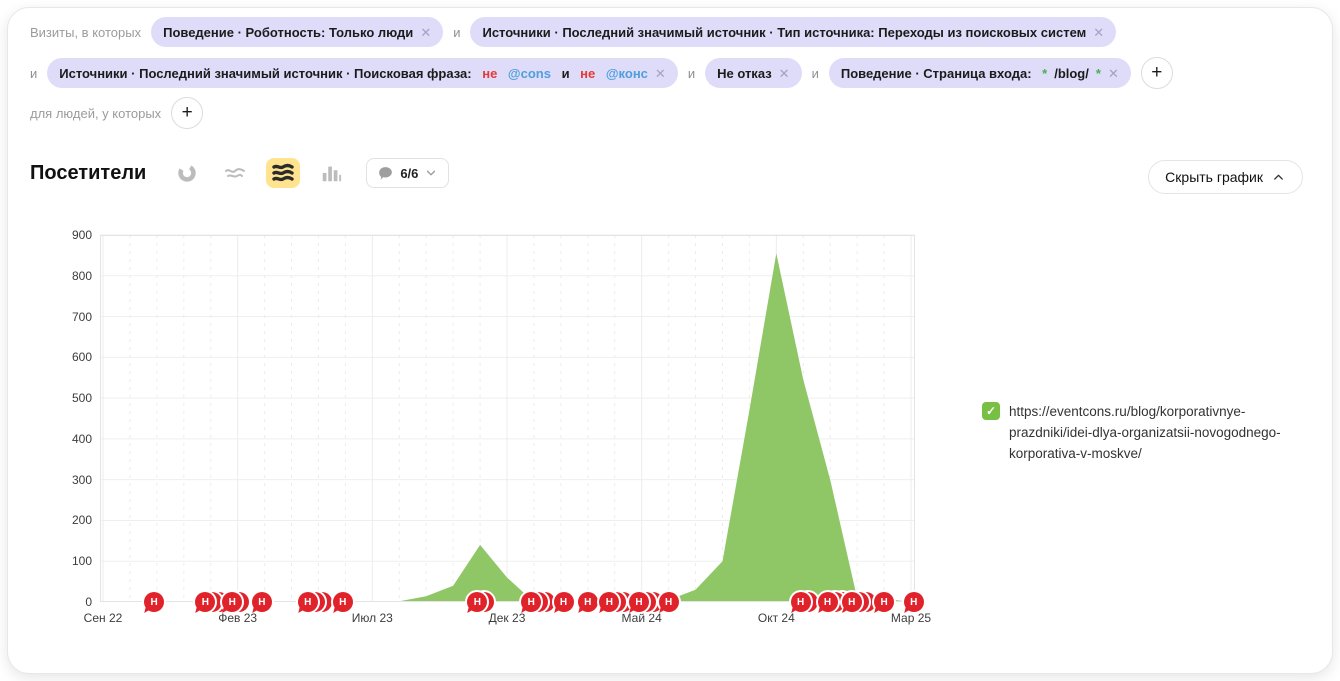  I want to click on search-phrase-value2: @конс, so click(626, 73).